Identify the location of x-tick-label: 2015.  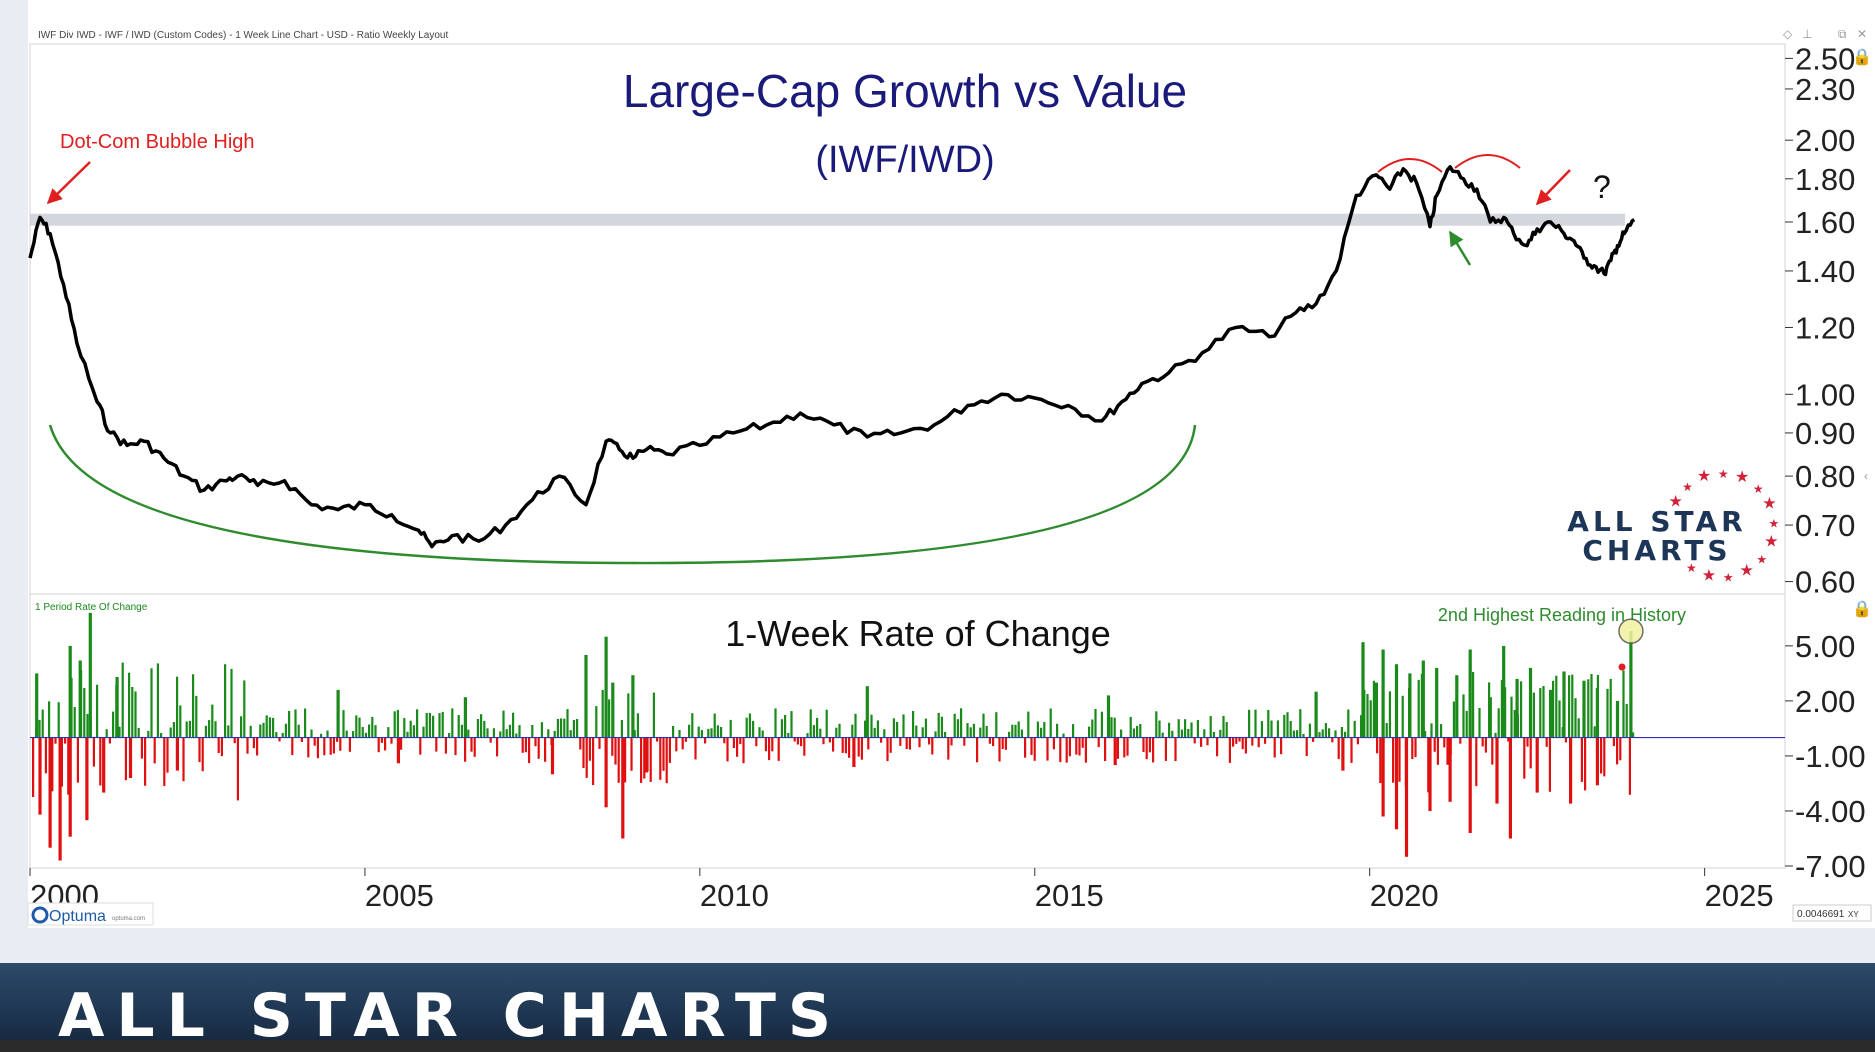
(1069, 895).